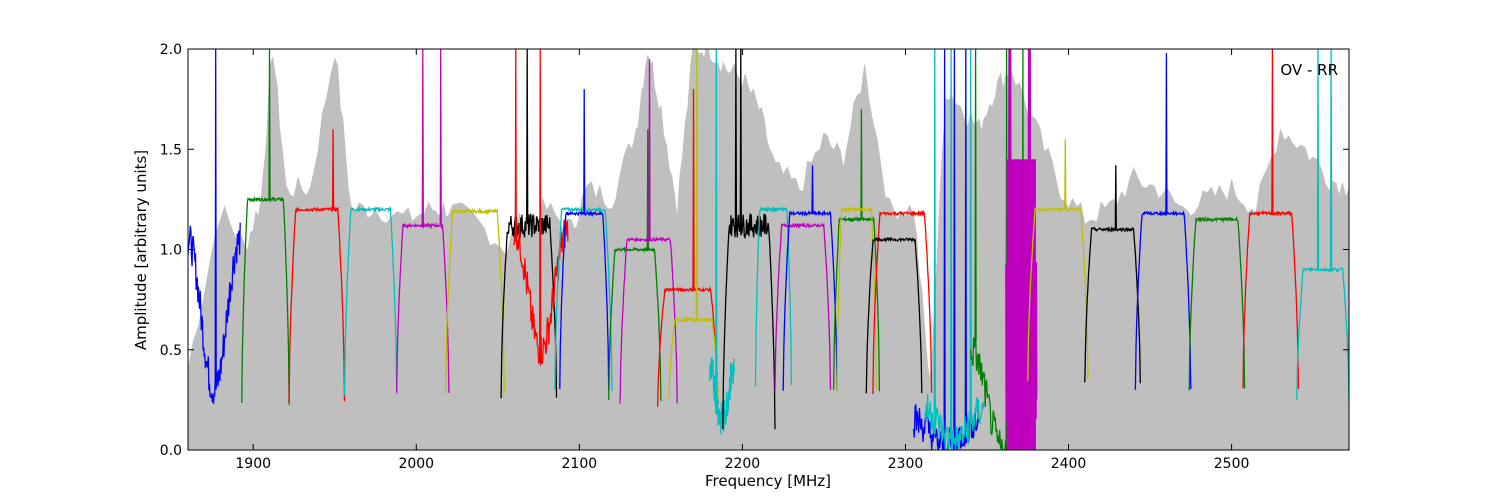  What do you see at coordinates (906, 464) in the screenshot?
I see `x-tick-label: 2300` at bounding box center [906, 464].